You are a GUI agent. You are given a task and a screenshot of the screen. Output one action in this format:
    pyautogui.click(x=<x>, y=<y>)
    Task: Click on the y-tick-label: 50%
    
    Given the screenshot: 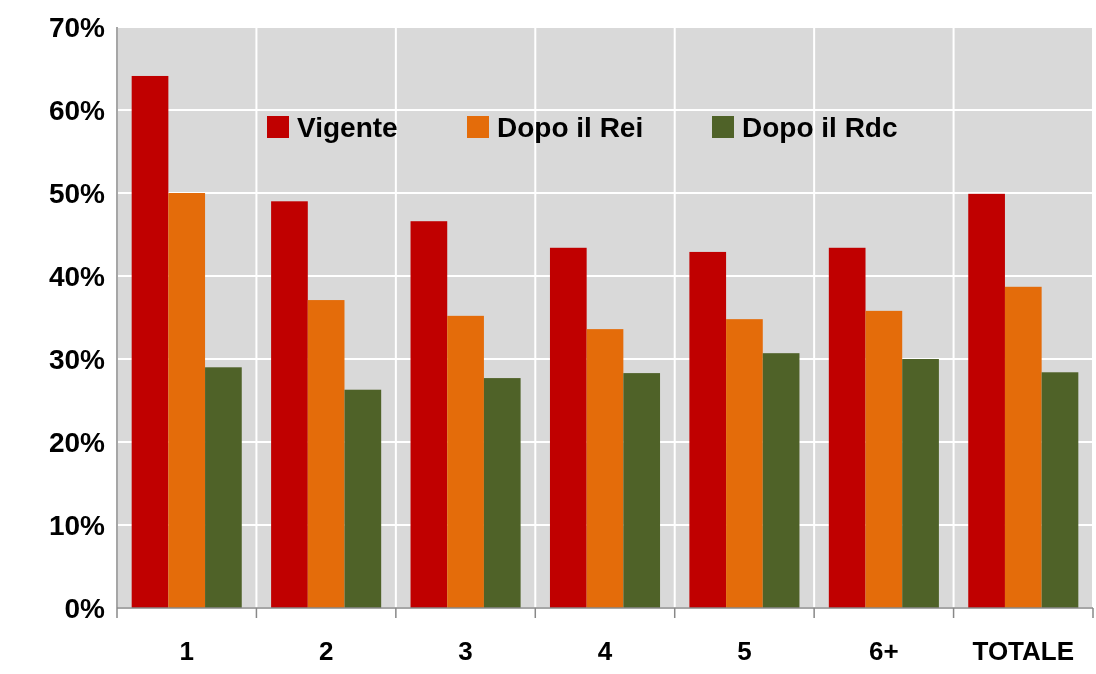 What is the action you would take?
    pyautogui.click(x=77, y=193)
    